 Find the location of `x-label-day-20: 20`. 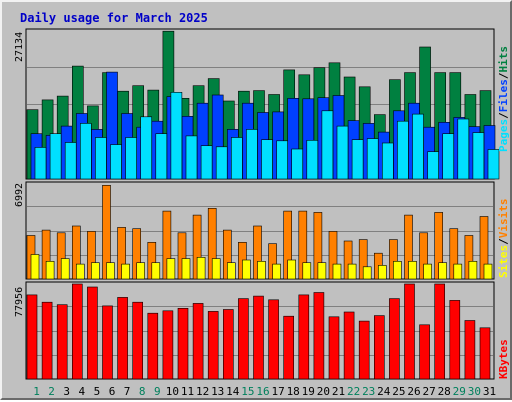

x-label-day-20: 20 is located at coordinates (323, 391).